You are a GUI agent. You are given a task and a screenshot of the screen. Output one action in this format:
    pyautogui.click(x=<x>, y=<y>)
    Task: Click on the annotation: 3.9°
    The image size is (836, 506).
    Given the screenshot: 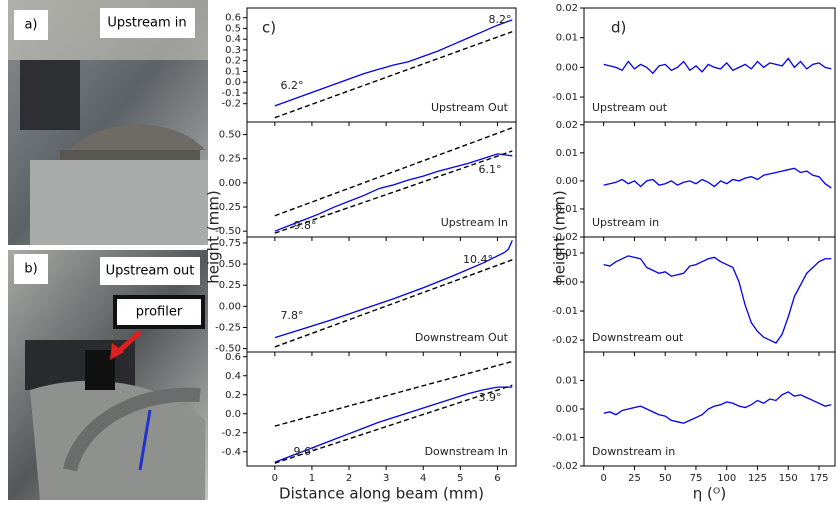 What is the action you would take?
    pyautogui.click(x=490, y=397)
    